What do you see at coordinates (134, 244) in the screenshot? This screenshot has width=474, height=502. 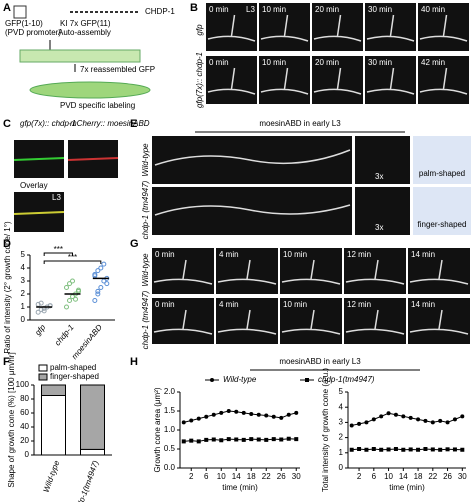 I see `panel-label: G` at bounding box center [134, 244].